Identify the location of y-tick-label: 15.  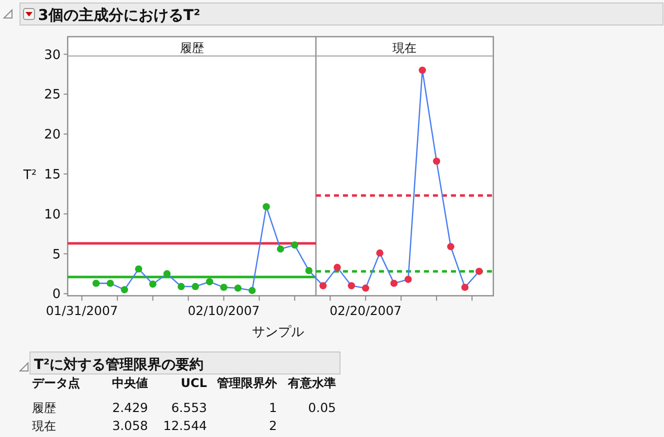
(52, 174).